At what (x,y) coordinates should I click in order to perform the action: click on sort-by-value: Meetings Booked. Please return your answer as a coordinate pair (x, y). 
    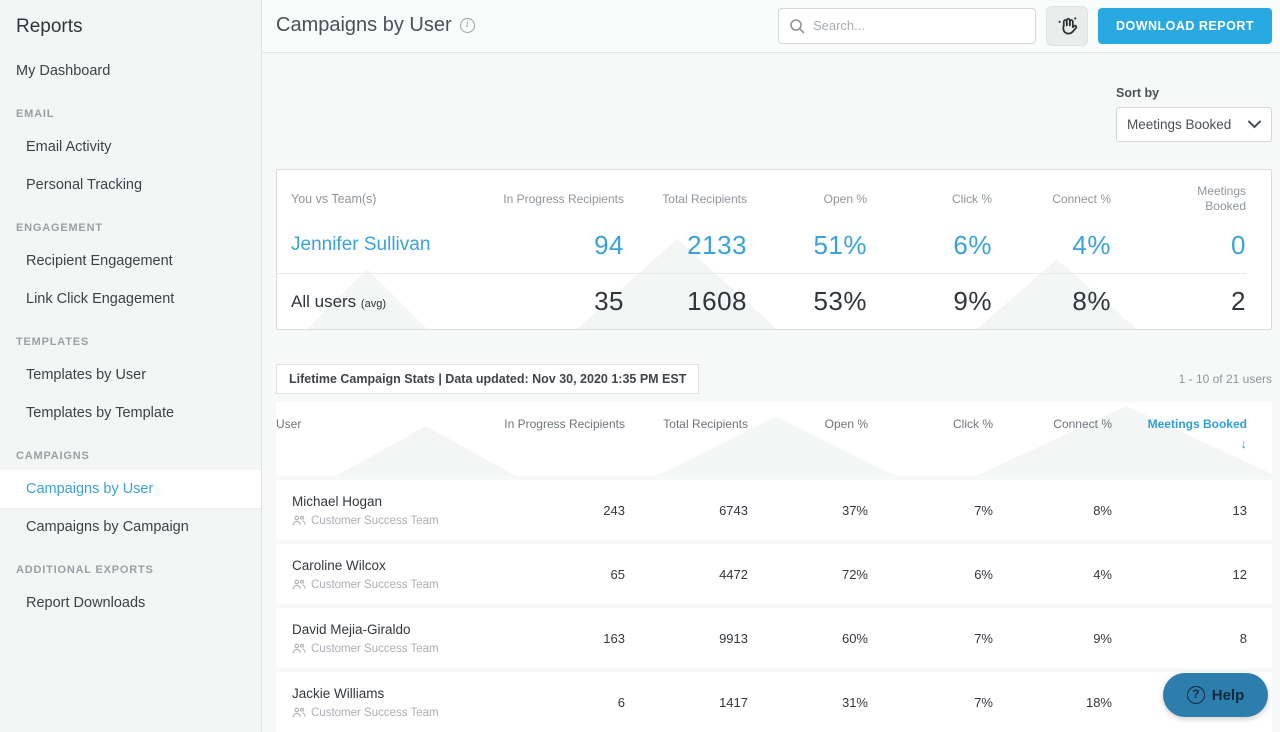
    Looking at the image, I should click on (1179, 124).